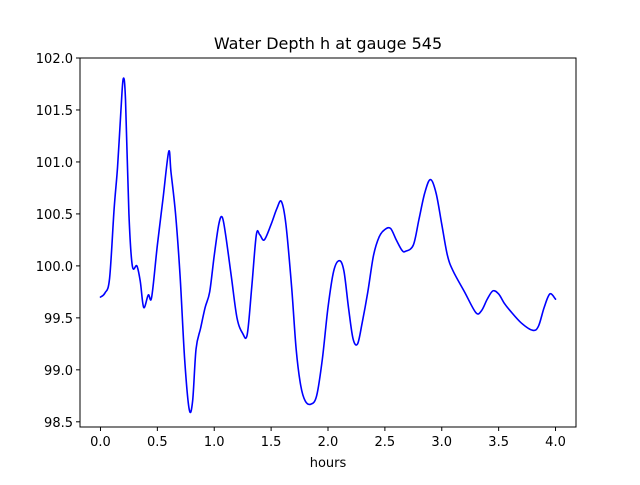 The height and width of the screenshot is (485, 640). Describe the element at coordinates (54, 267) in the screenshot. I see `y-tick-label: 100.0` at that location.